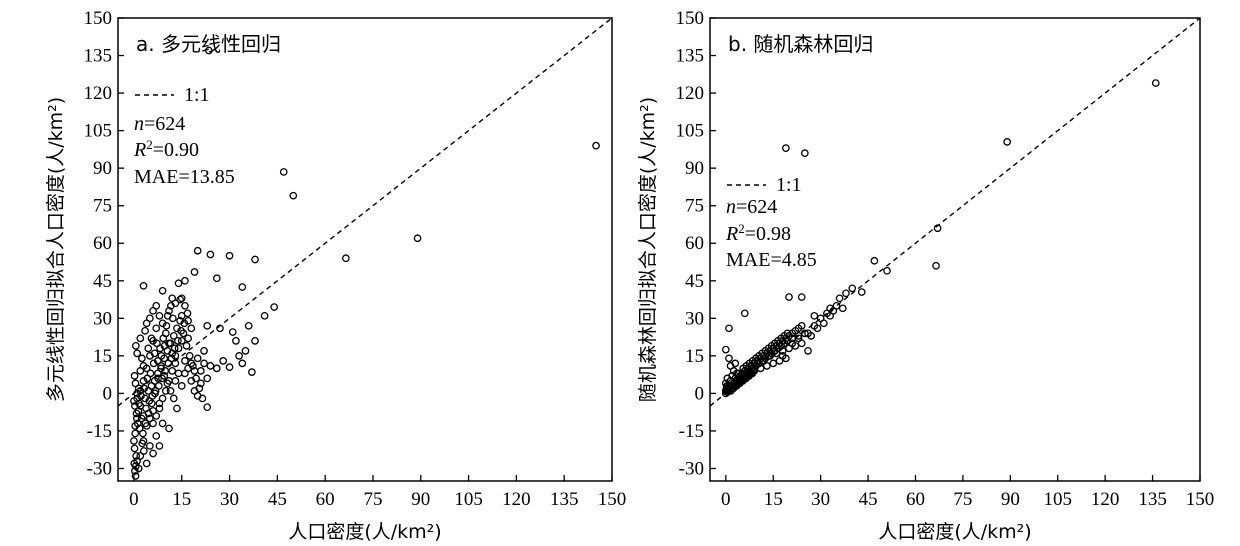 The height and width of the screenshot is (546, 1240). I want to click on panel-title: b. 随机森林回归, so click(800, 44).